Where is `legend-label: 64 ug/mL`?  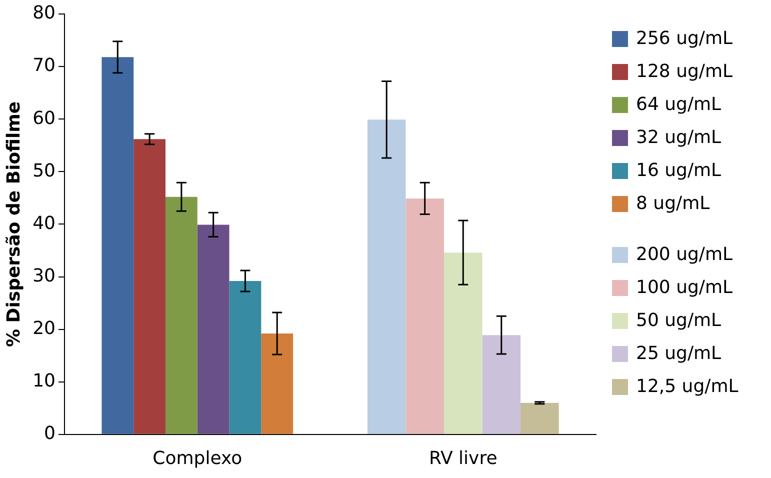 legend-label: 64 ug/mL is located at coordinates (679, 104).